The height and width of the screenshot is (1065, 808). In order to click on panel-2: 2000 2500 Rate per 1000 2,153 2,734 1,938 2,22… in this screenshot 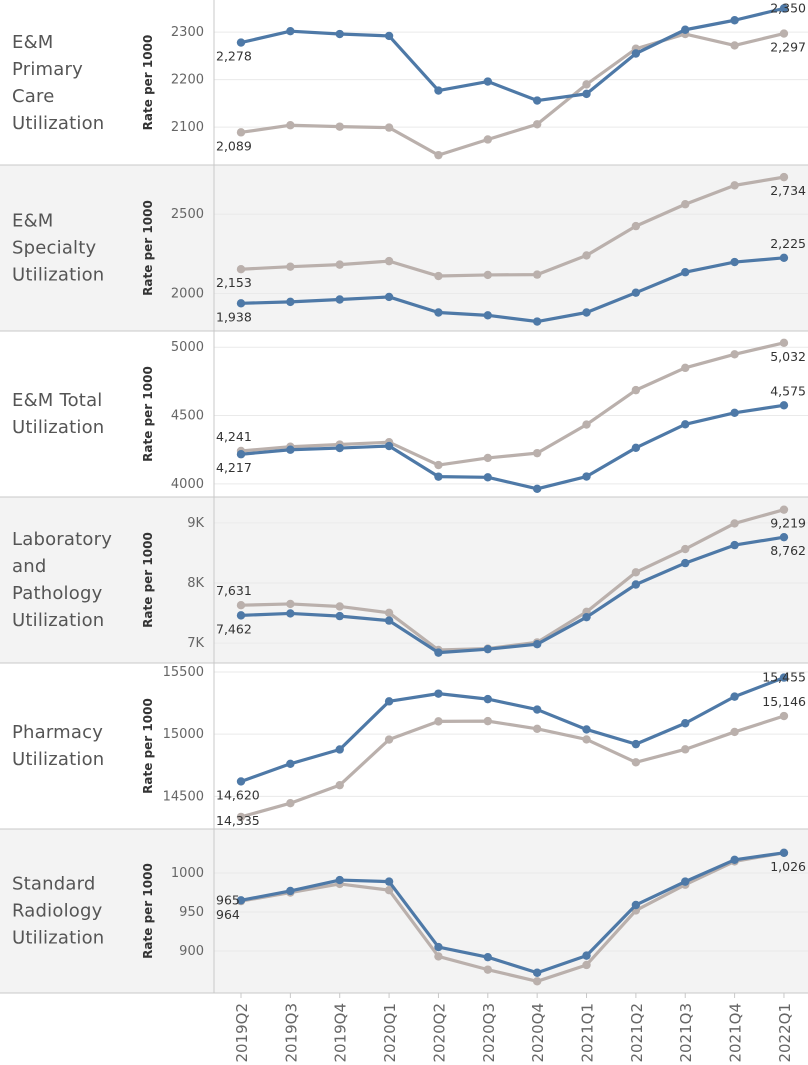, I will do `click(474, 249)`.